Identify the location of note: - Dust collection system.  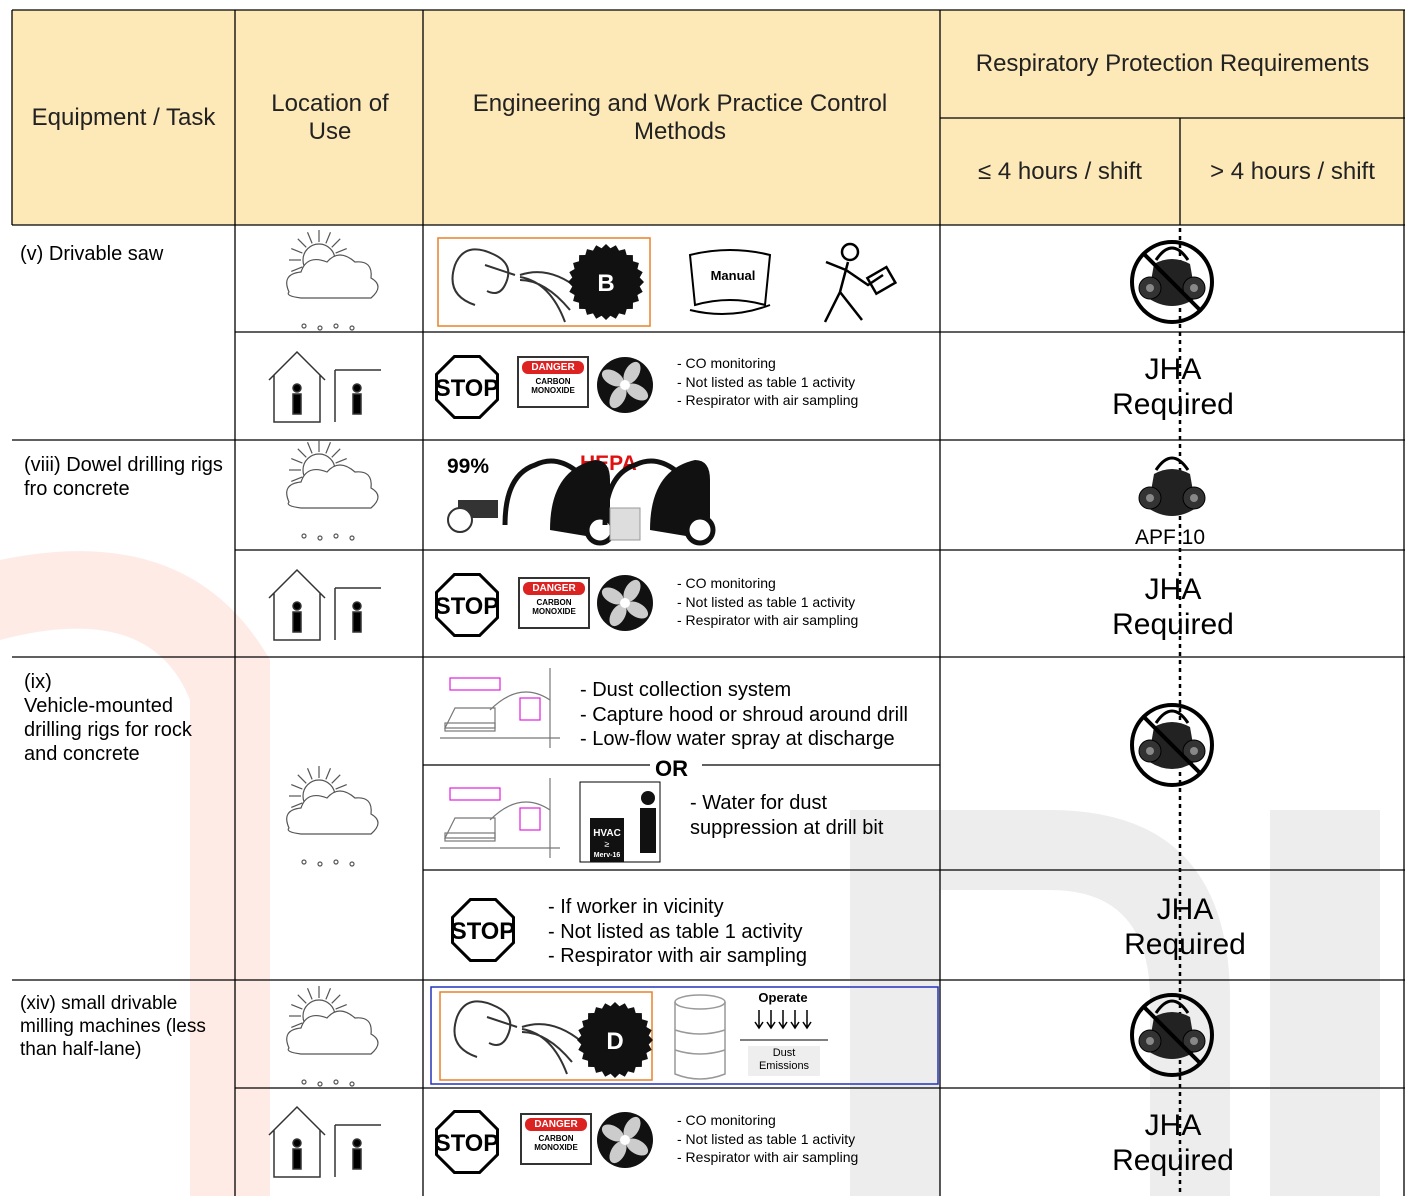
(686, 690).